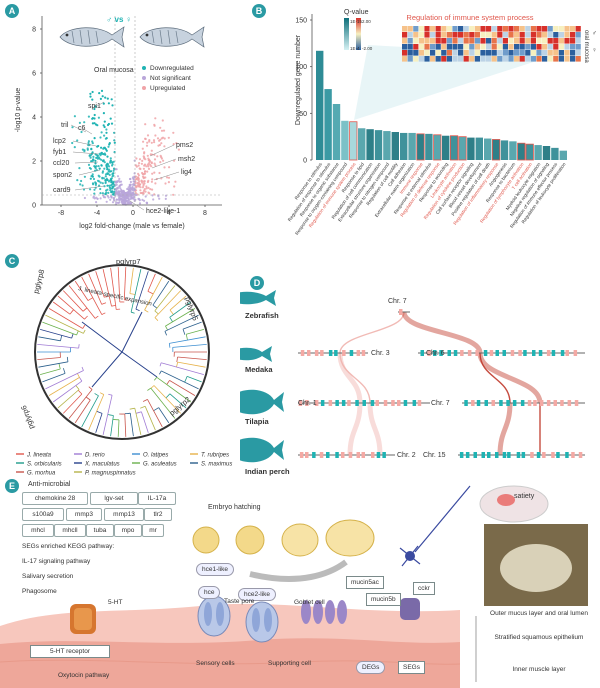 This screenshot has width=600, height=688. I want to click on tree-legend-item: T. rubripes, so click(215, 455).